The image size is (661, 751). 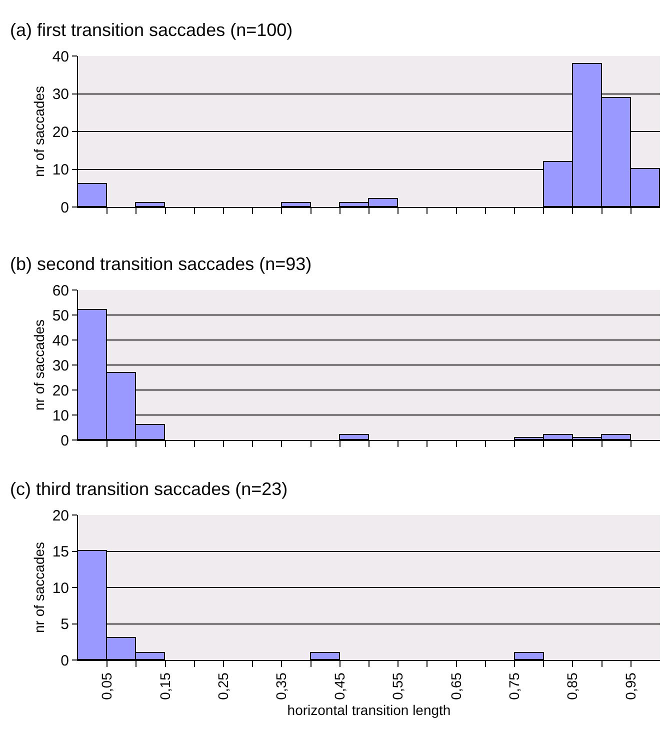 What do you see at coordinates (60, 315) in the screenshot?
I see `y-tick-label: 50` at bounding box center [60, 315].